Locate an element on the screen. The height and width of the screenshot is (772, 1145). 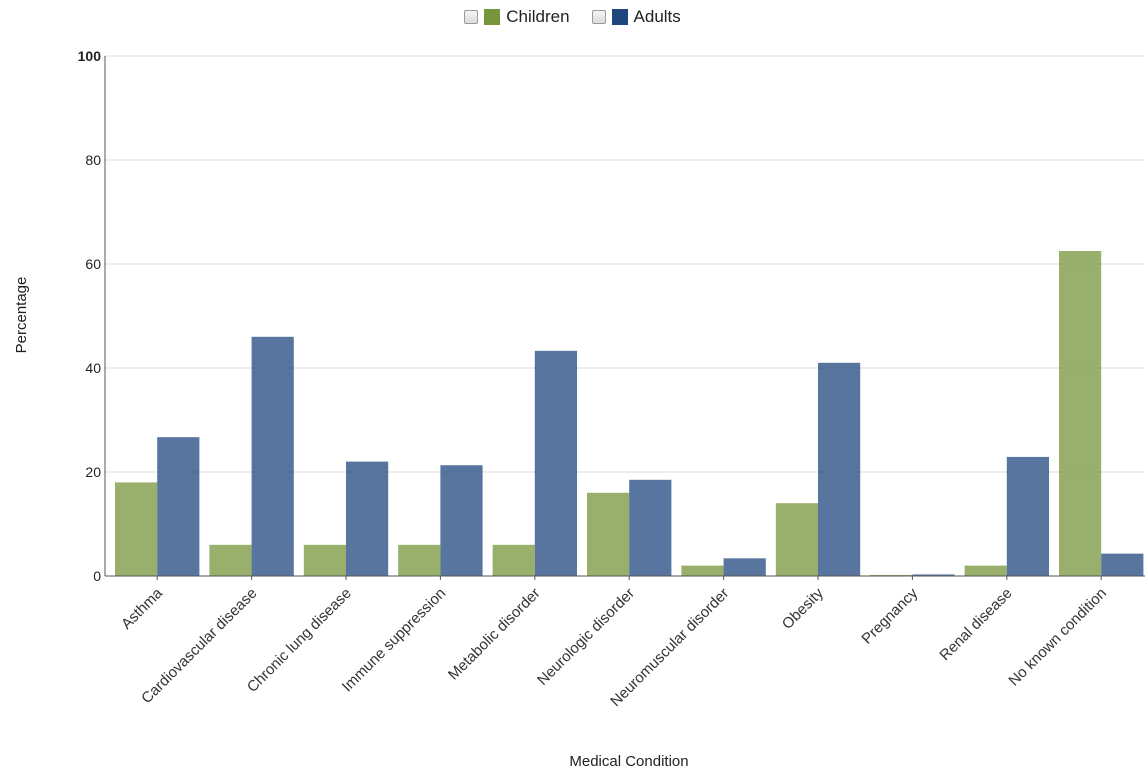
bar-children-obesity is located at coordinates (796, 539).